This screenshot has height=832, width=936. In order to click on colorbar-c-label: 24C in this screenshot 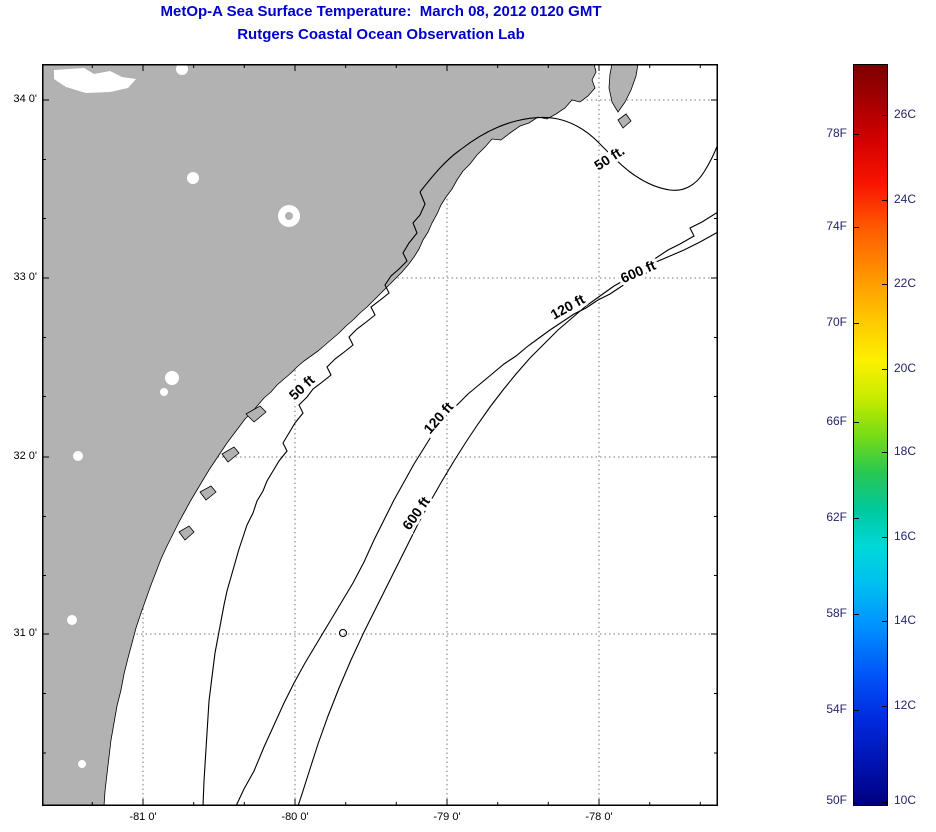, I will do `click(905, 199)`.